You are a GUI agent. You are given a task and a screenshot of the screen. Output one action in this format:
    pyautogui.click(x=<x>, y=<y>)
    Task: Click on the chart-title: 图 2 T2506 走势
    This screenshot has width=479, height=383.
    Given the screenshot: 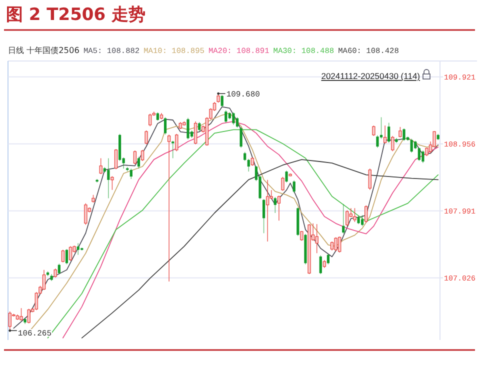 What is the action you would take?
    pyautogui.click(x=76, y=15)
    